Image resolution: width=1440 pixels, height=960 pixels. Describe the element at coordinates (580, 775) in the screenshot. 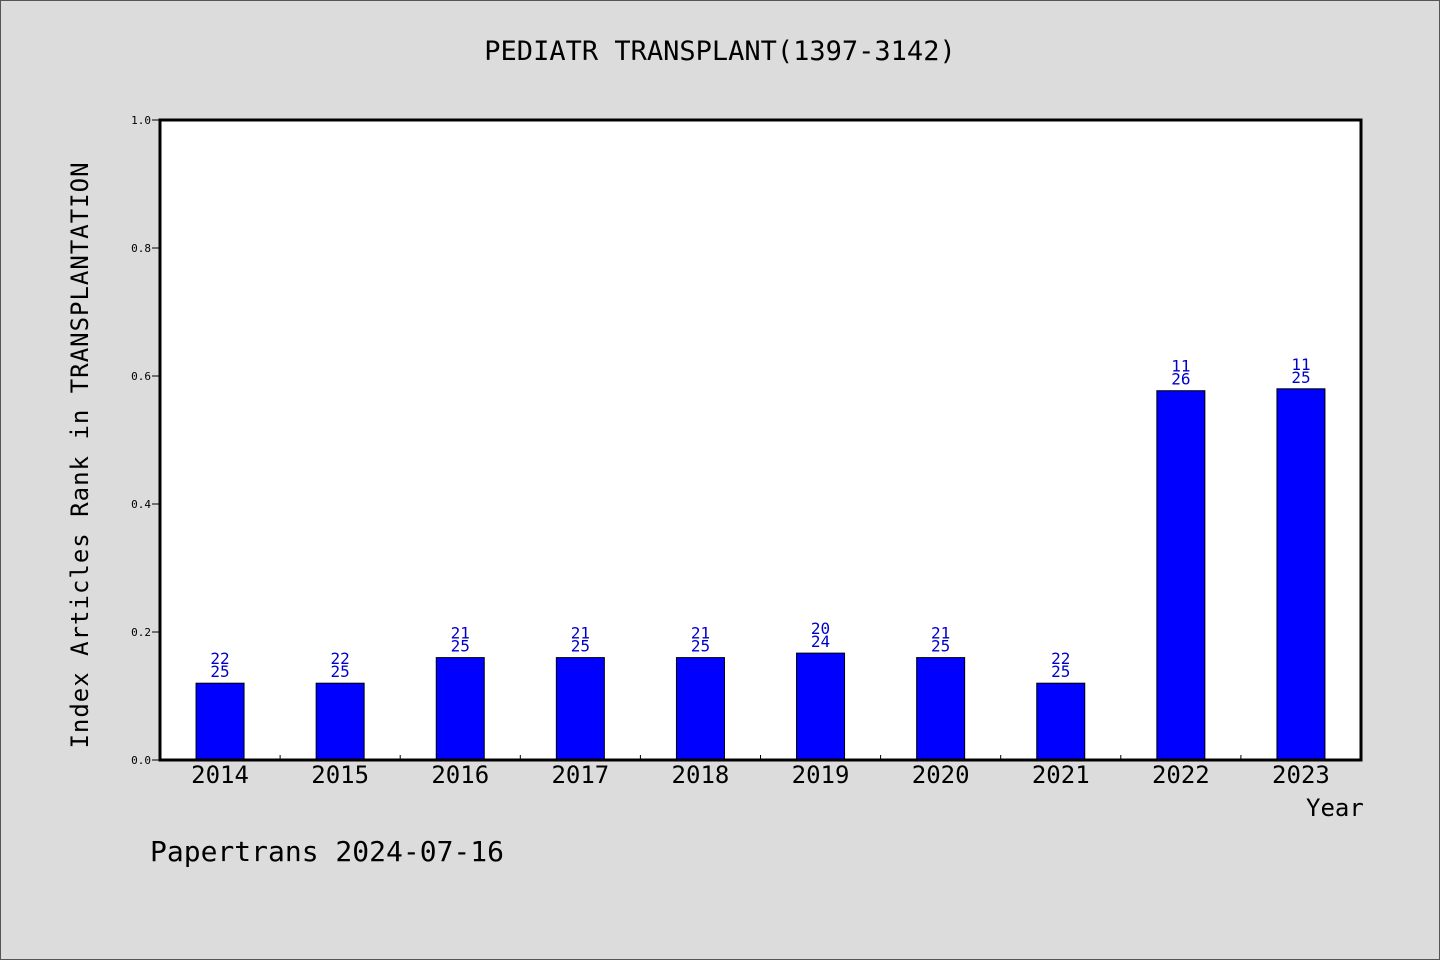

I see `x-tick-label: 2017` at that location.